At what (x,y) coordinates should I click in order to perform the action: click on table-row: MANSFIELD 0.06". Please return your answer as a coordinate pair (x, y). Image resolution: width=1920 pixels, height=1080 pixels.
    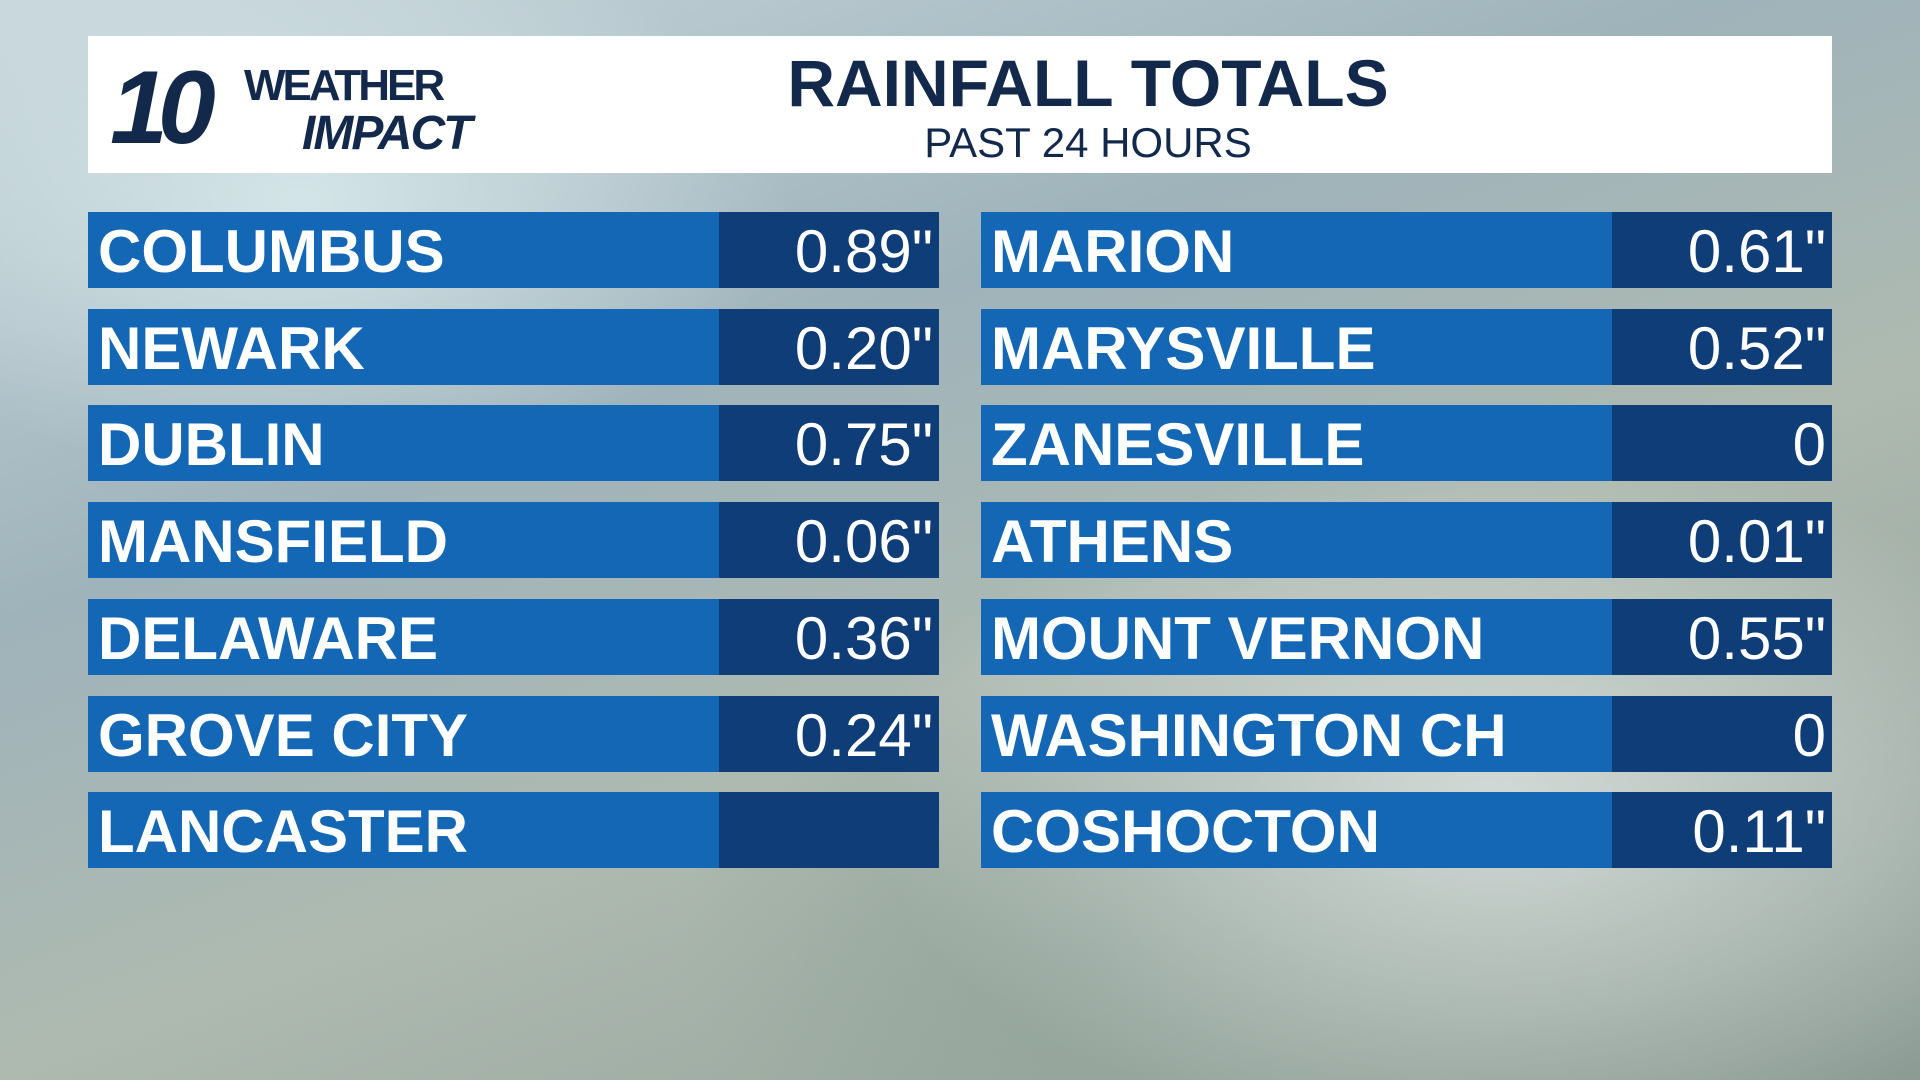
    Looking at the image, I should click on (513, 540).